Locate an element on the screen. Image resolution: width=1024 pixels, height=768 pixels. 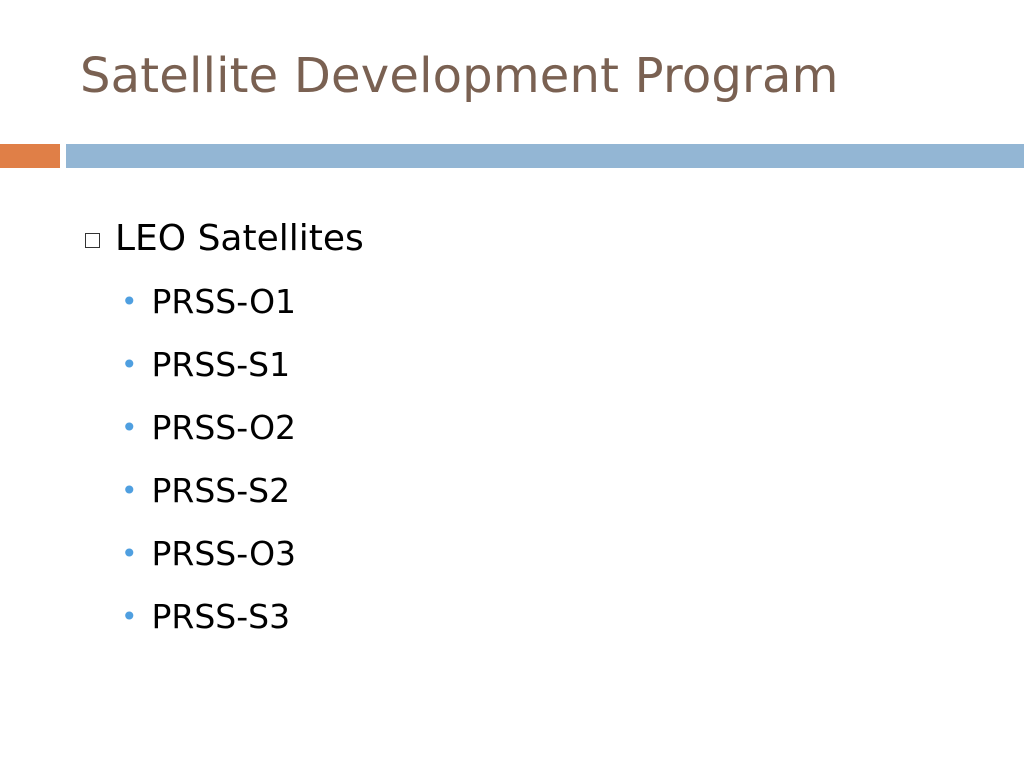
list-item: • PRSS-O2 is located at coordinates (530, 427).